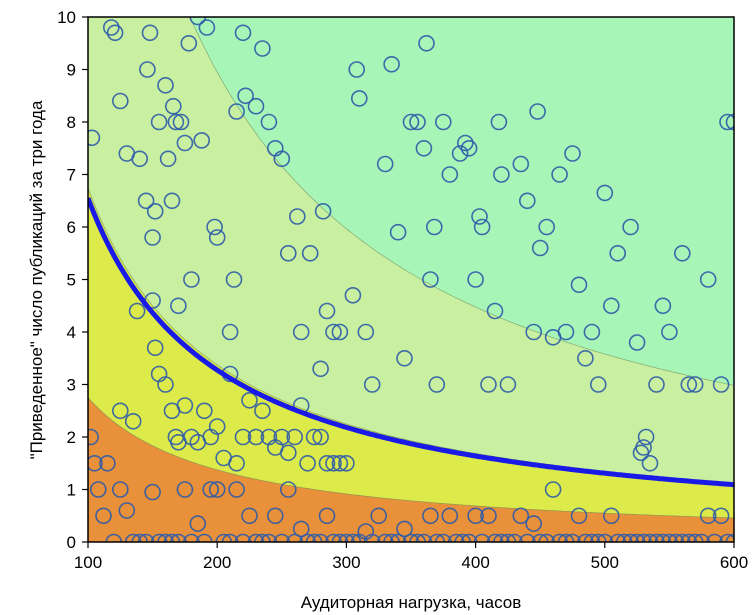 The image size is (754, 615). I want to click on y-tick-label: 0, so click(71, 542).